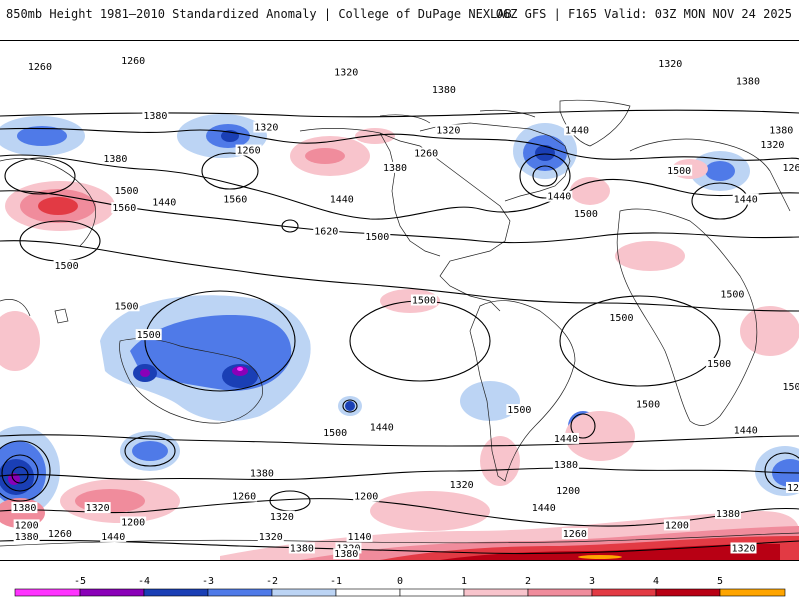 The height and width of the screenshot is (604, 800). What do you see at coordinates (464, 581) in the screenshot?
I see `colorbar-tick-label: 1` at bounding box center [464, 581].